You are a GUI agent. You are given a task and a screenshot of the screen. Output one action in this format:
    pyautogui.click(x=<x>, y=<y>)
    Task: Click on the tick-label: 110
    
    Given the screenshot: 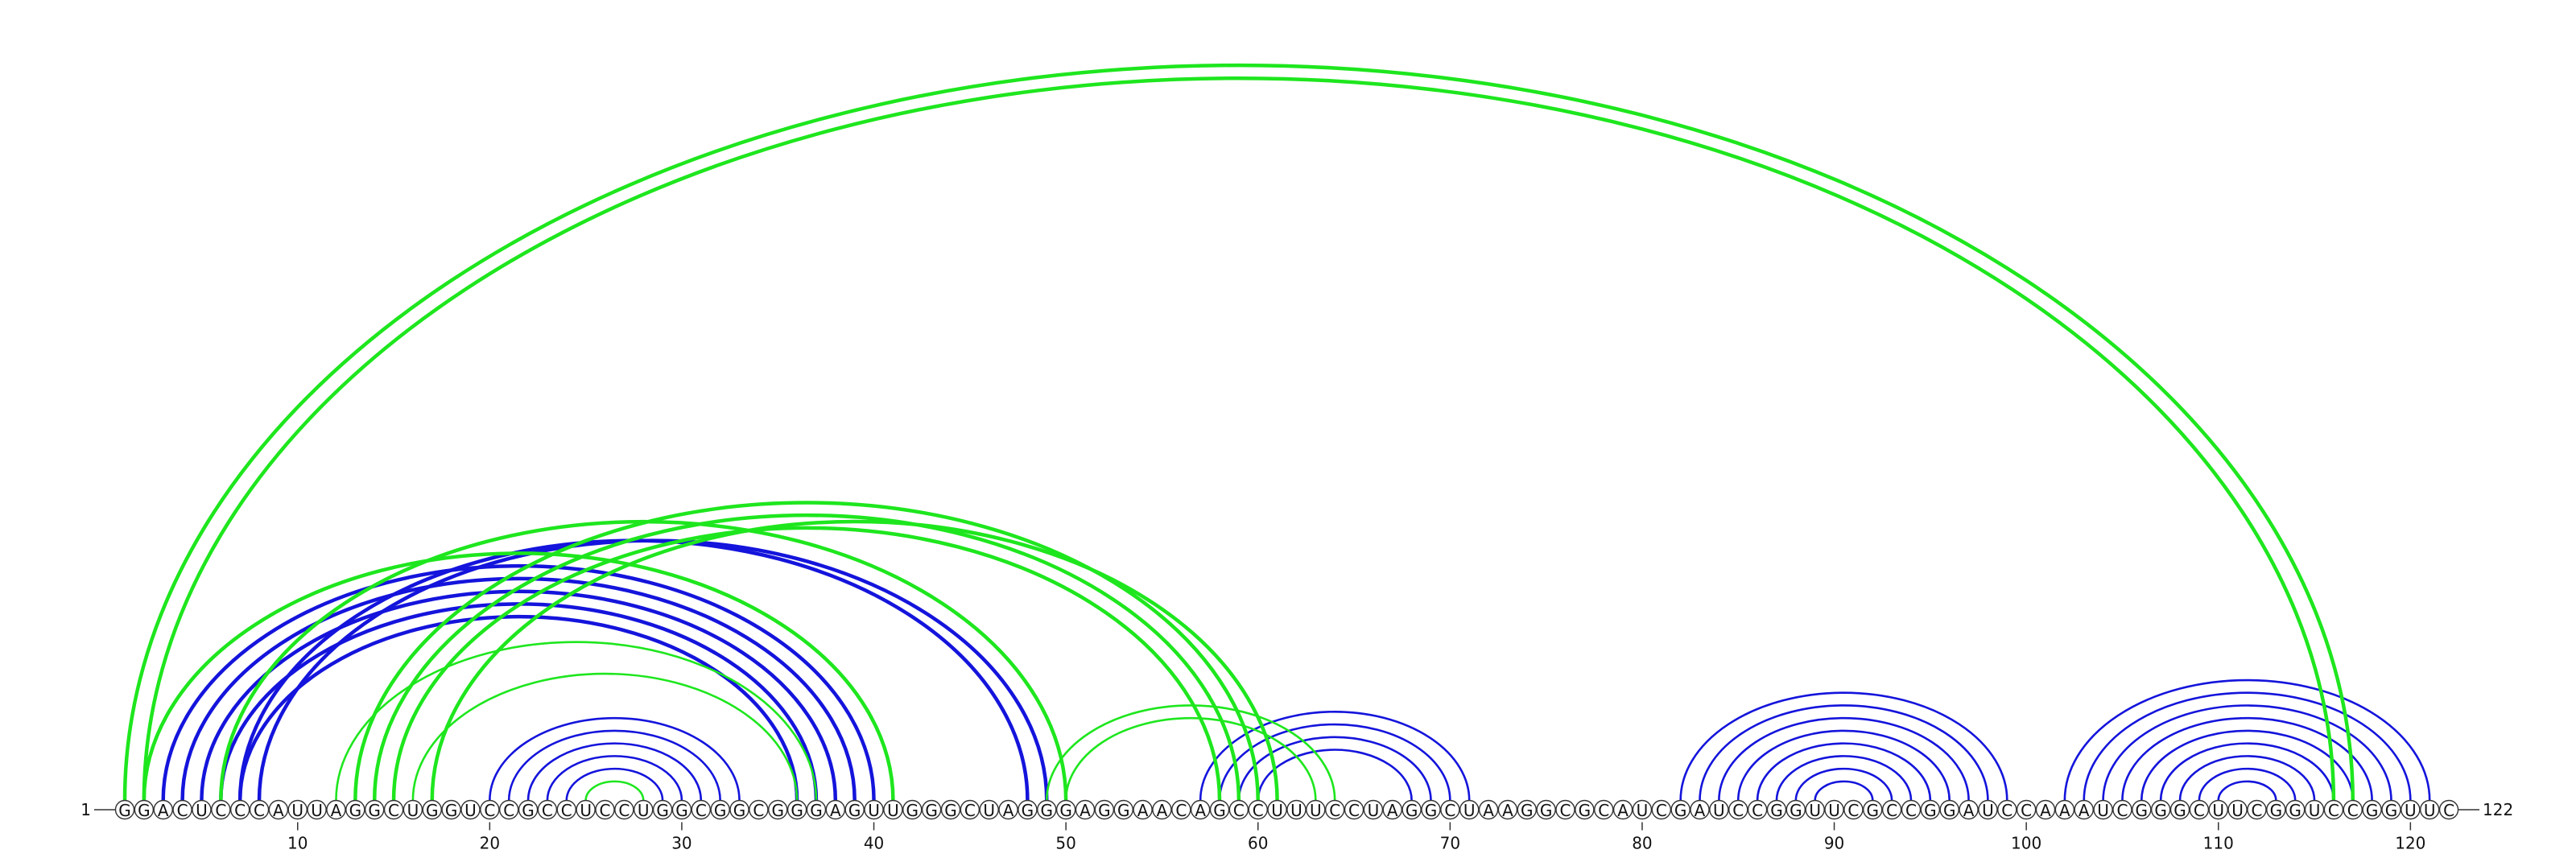 What is the action you would take?
    pyautogui.click(x=2218, y=844)
    